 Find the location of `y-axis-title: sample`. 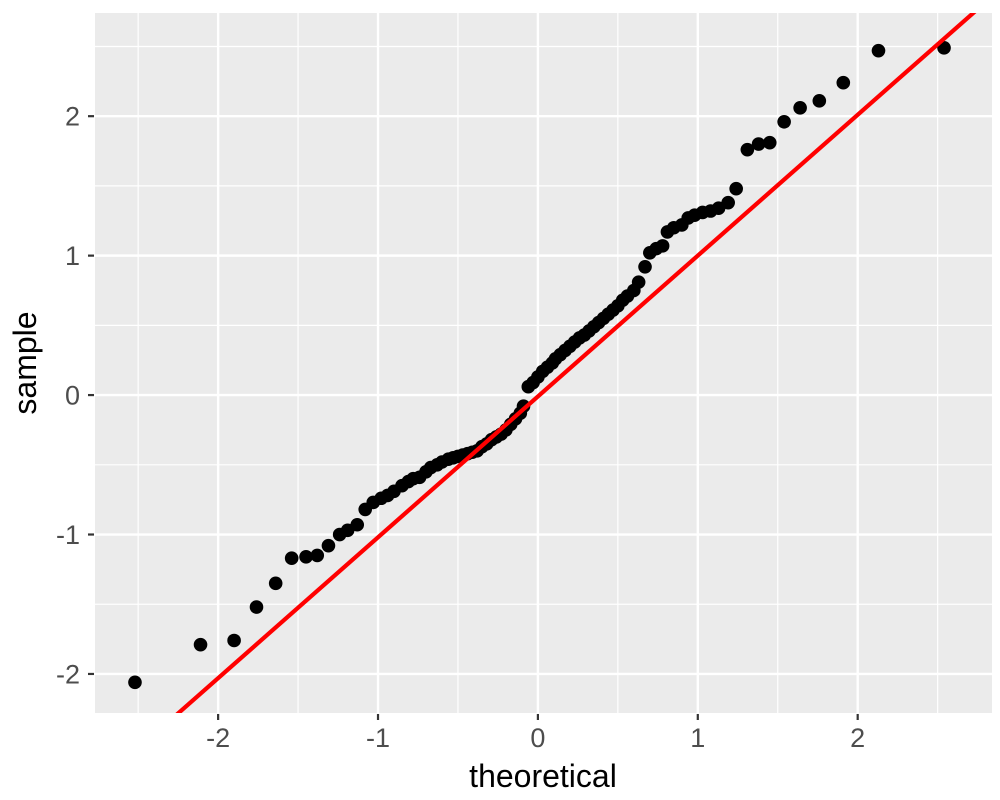

y-axis-title: sample is located at coordinates (25, 362).